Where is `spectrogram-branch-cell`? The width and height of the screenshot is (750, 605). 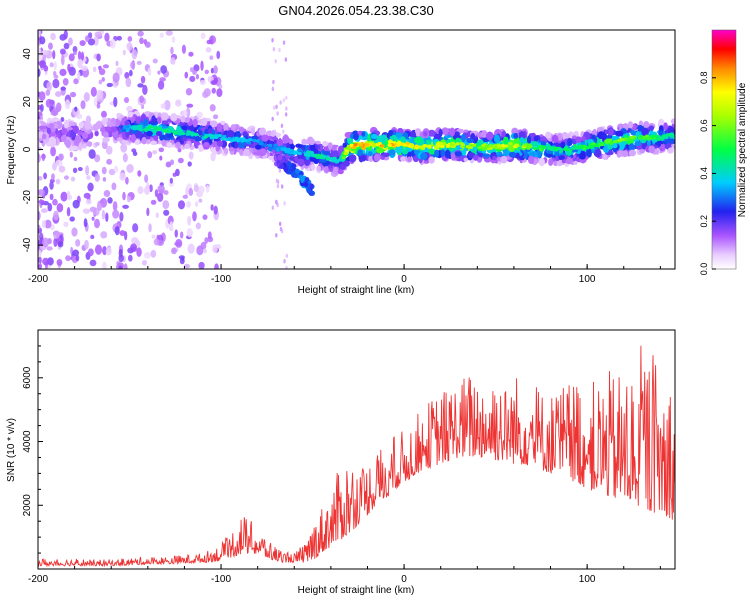 spectrogram-branch-cell is located at coordinates (283, 160).